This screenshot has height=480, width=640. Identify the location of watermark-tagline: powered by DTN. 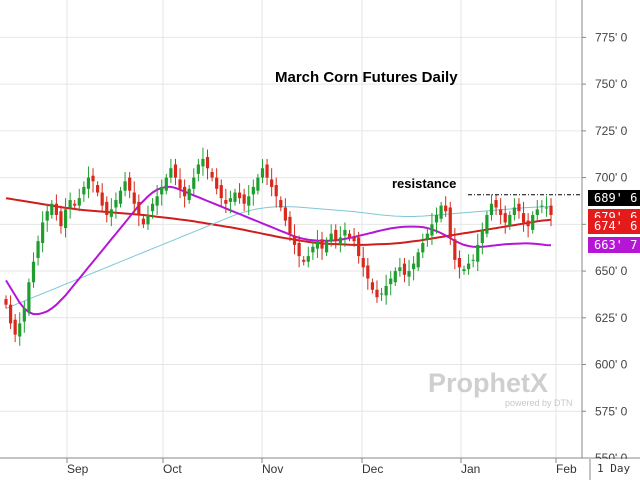
(539, 403).